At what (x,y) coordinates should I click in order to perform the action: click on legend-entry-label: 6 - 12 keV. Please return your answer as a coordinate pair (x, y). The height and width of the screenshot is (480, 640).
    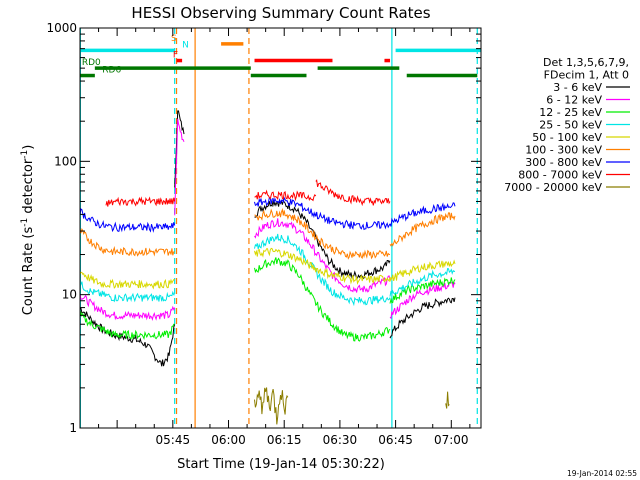
    Looking at the image, I should click on (574, 100).